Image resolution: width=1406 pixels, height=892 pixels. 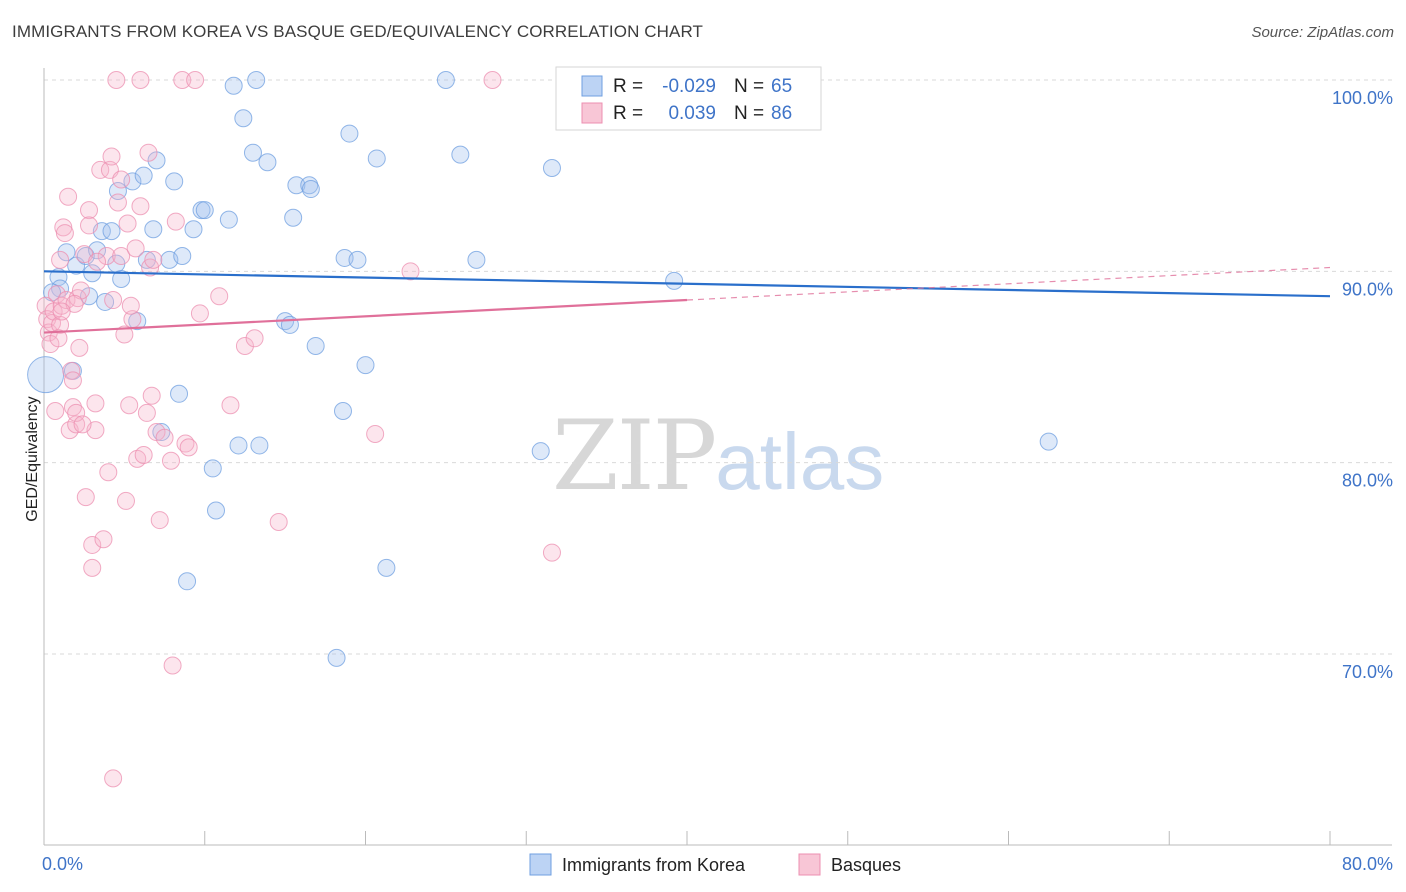 What do you see at coordinates (1367, 289) in the screenshot?
I see `y-tick-label-1: 90.0%` at bounding box center [1367, 289].